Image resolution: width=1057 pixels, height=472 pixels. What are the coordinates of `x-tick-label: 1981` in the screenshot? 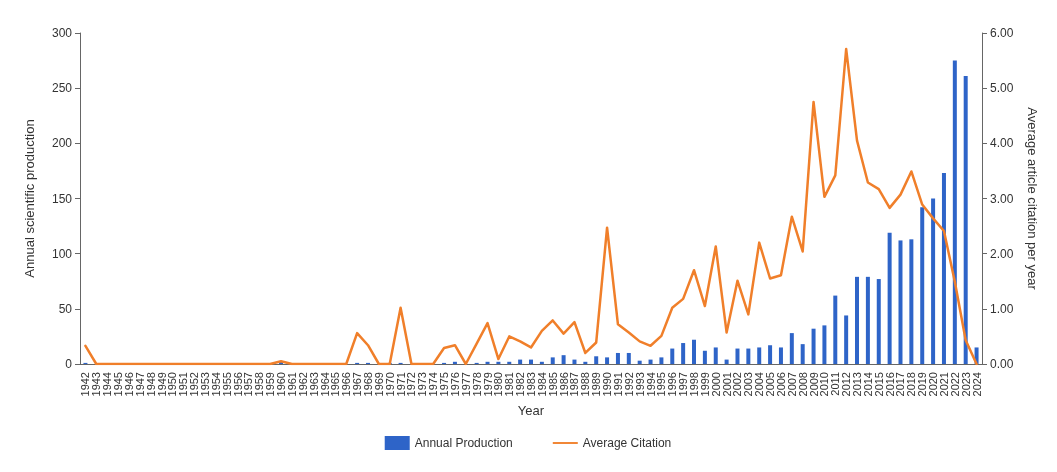 It's located at (509, 384).